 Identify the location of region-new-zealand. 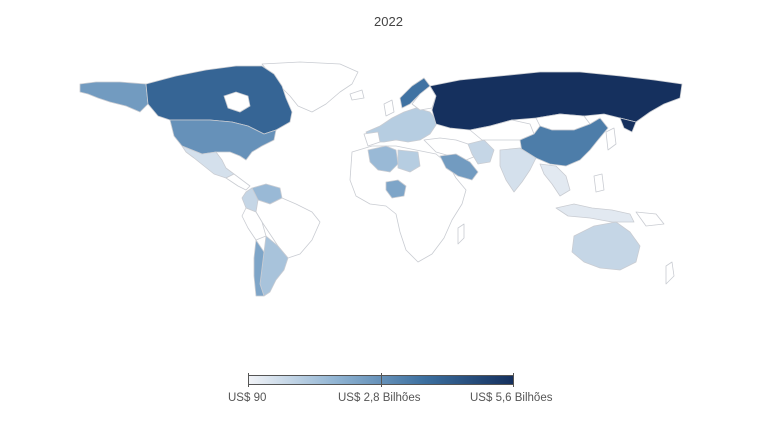
(670, 273).